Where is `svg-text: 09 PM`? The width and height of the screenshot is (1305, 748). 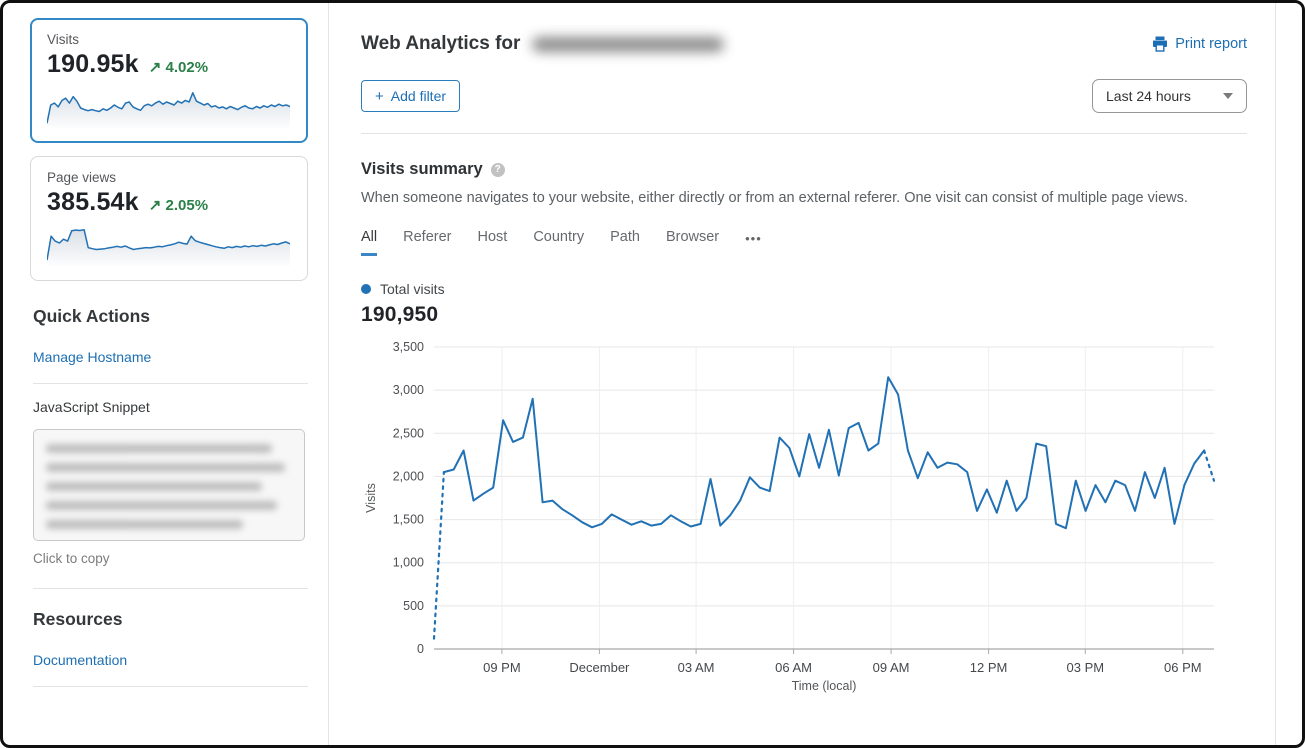
svg-text: 09 PM is located at coordinates (502, 667).